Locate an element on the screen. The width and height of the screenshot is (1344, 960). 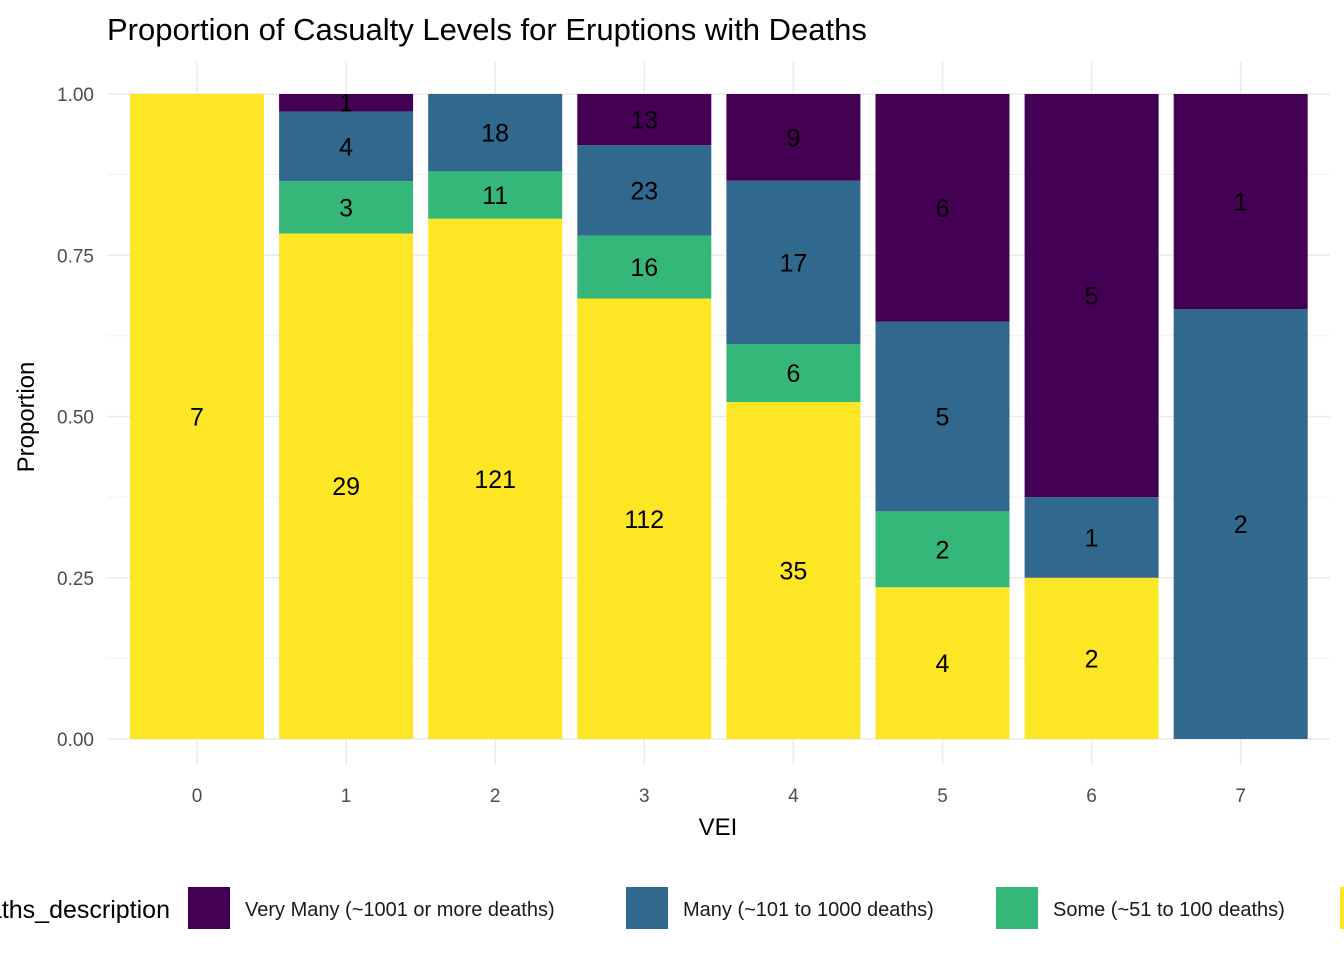
bar-segment-label: 17 is located at coordinates (793, 263).